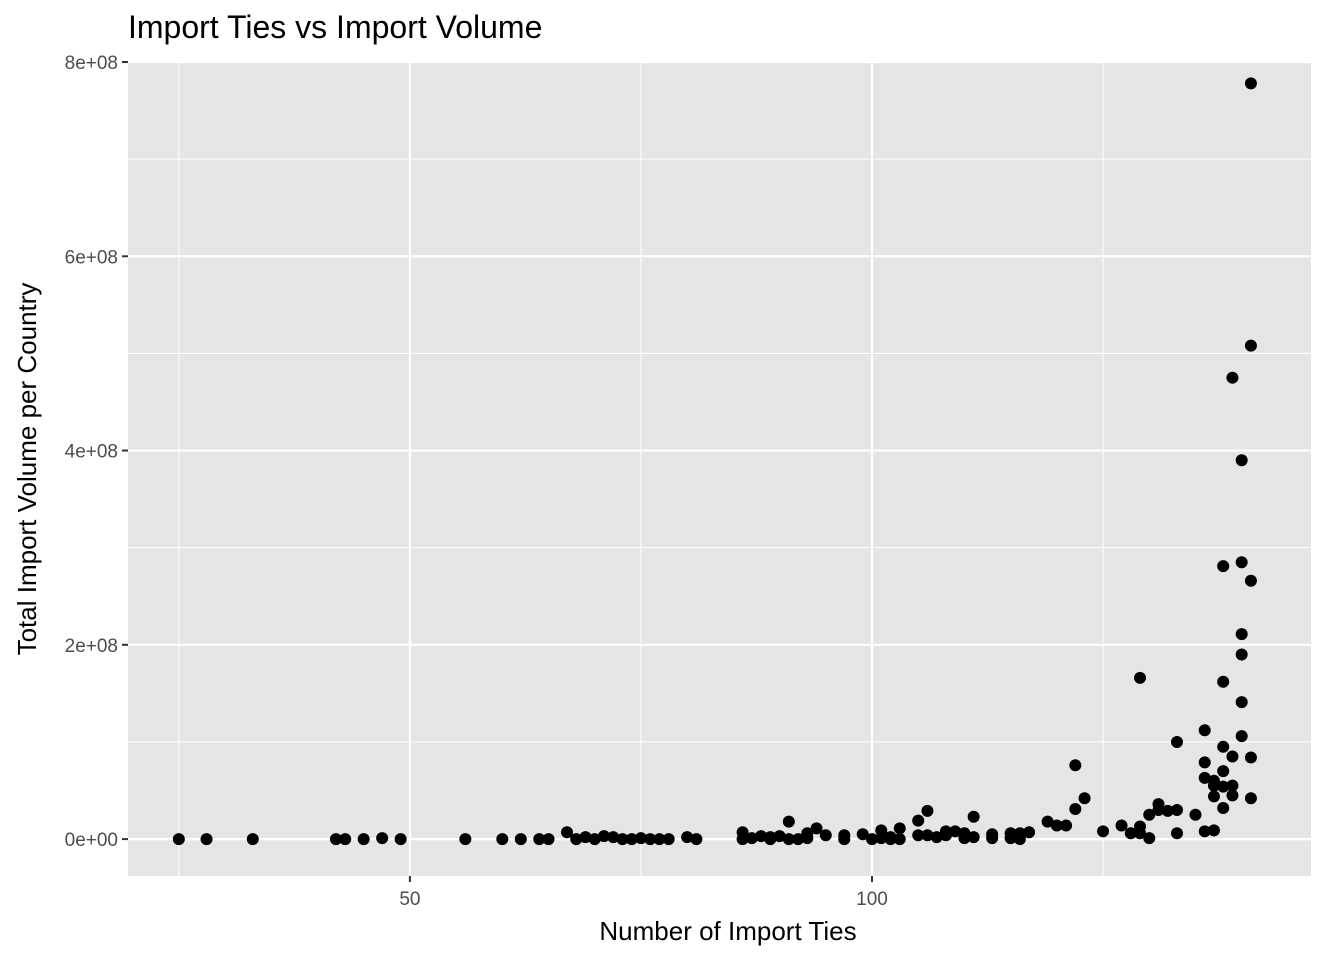  What do you see at coordinates (335, 27) in the screenshot?
I see `chart-title: Import Ties vs Import Volume` at bounding box center [335, 27].